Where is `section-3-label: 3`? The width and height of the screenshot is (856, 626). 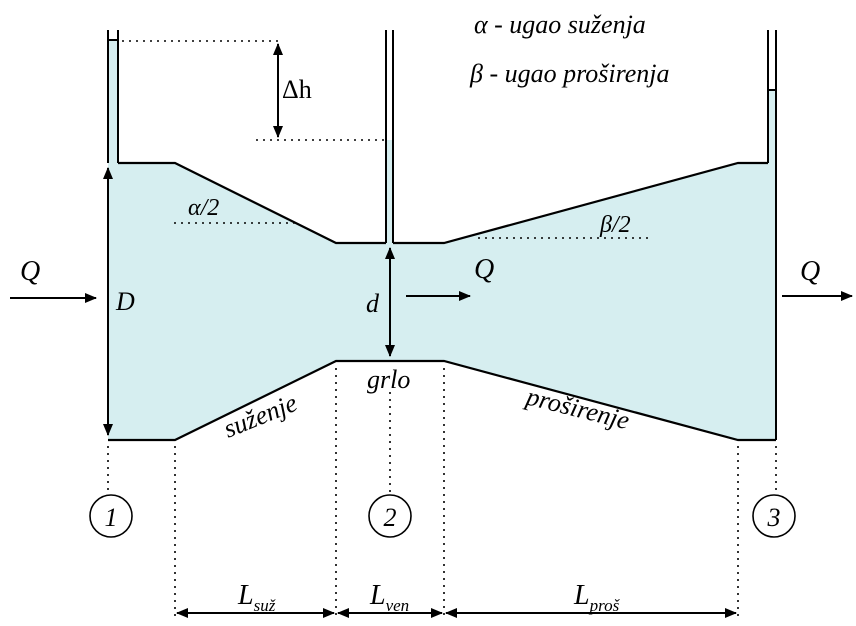
section-3-label: 3 is located at coordinates (774, 517).